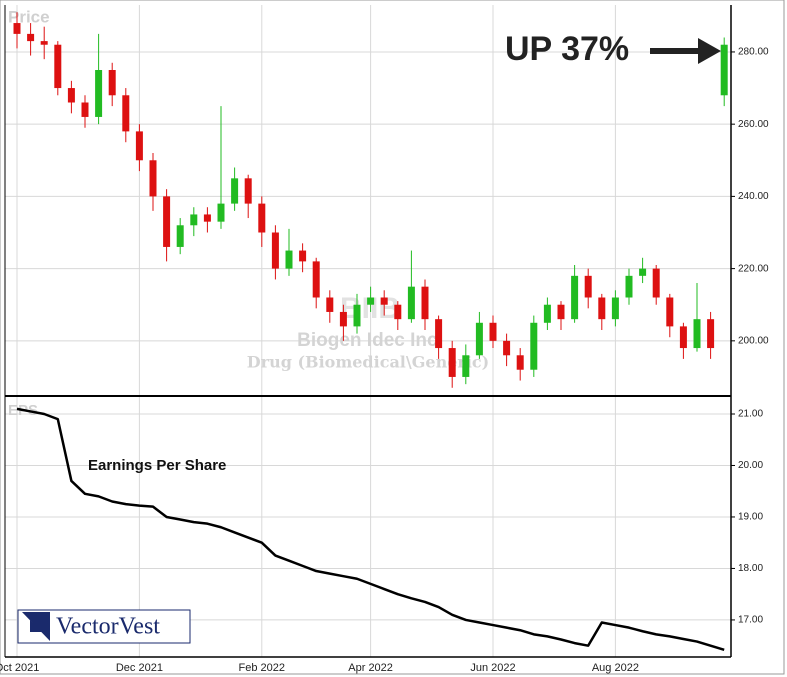  I want to click on x-tick-label: Oct 2021, so click(19, 668).